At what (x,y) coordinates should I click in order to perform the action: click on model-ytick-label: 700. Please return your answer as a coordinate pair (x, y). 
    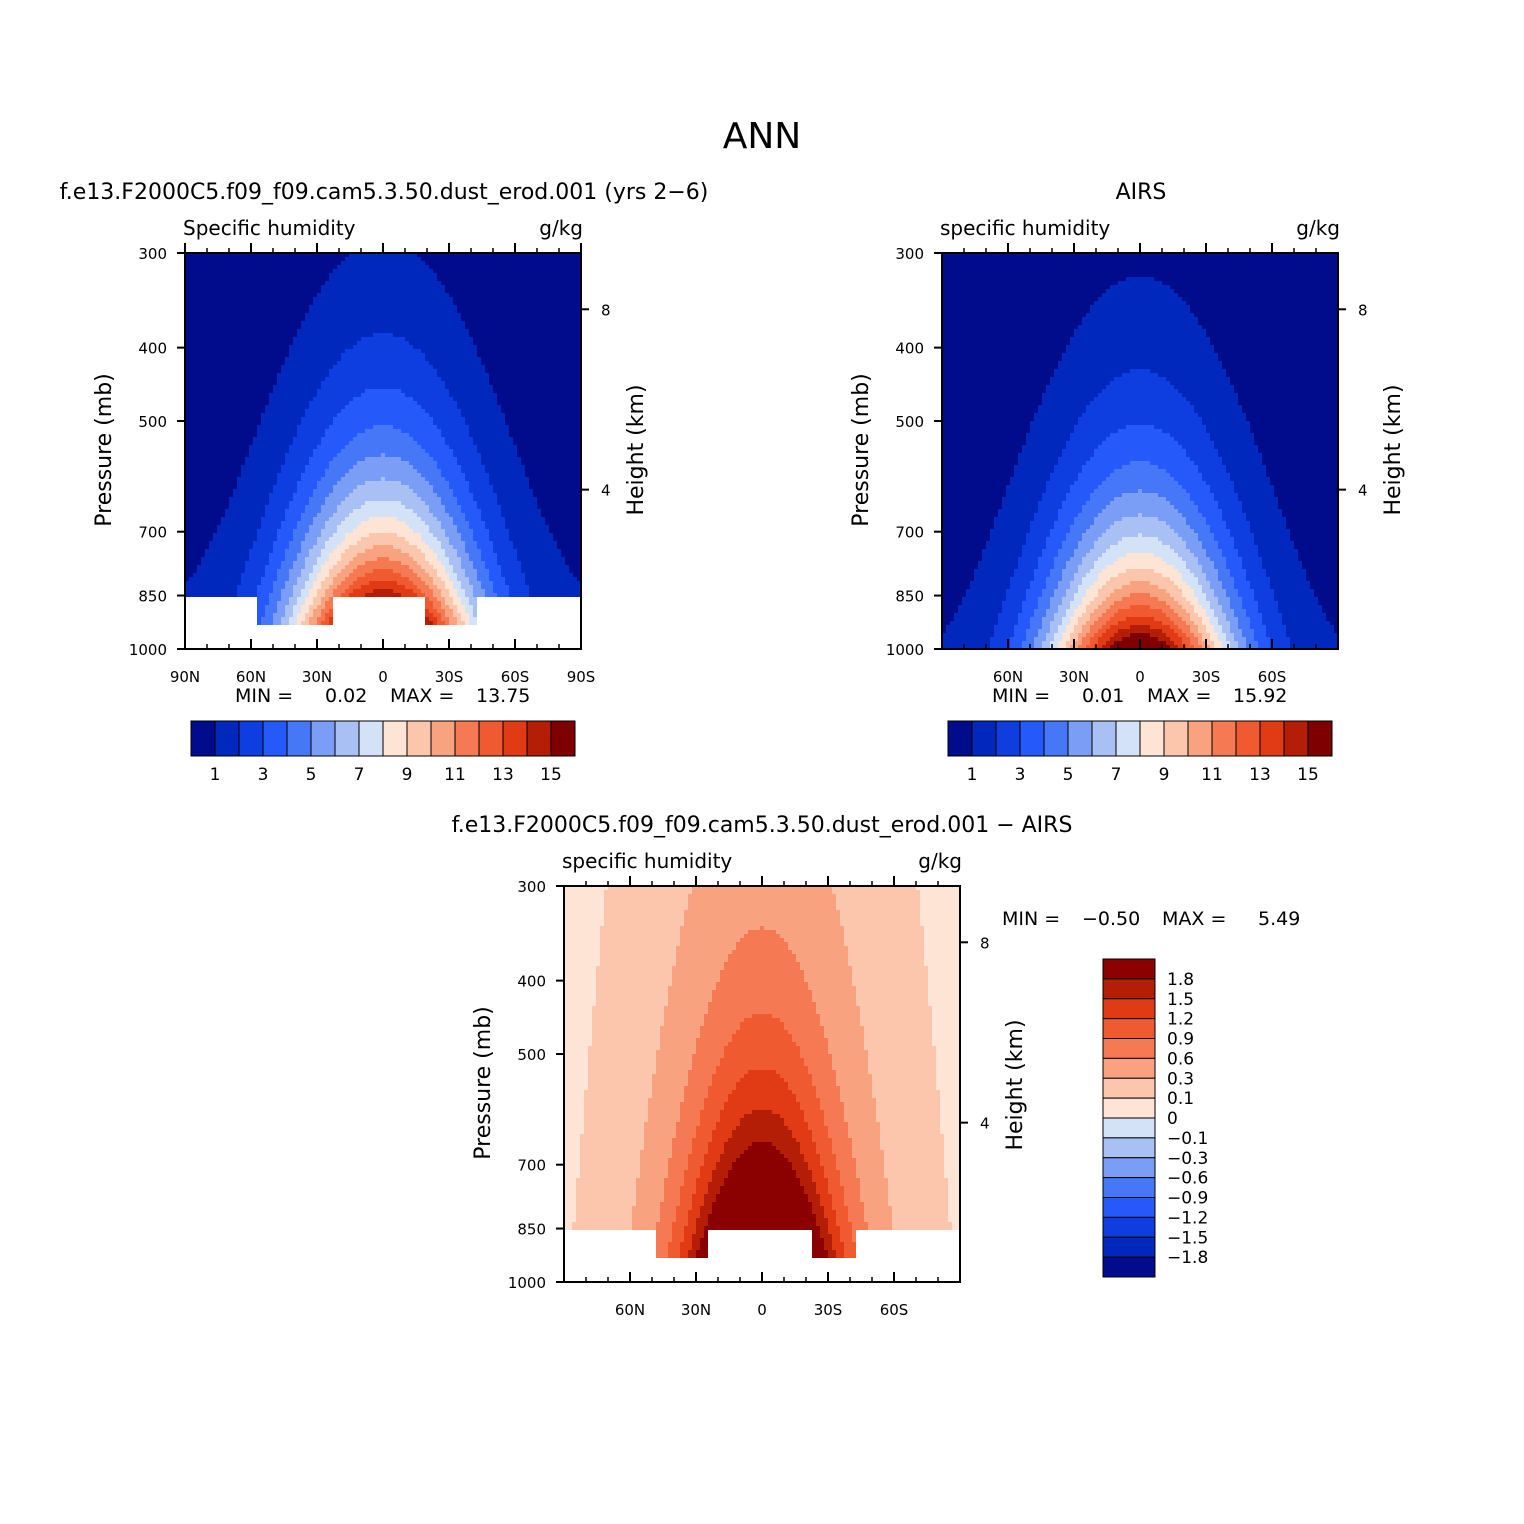
    Looking at the image, I should click on (152, 533).